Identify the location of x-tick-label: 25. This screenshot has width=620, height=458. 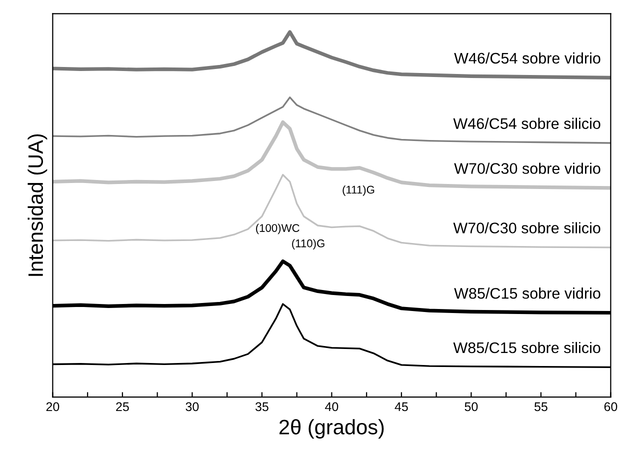
(122, 407).